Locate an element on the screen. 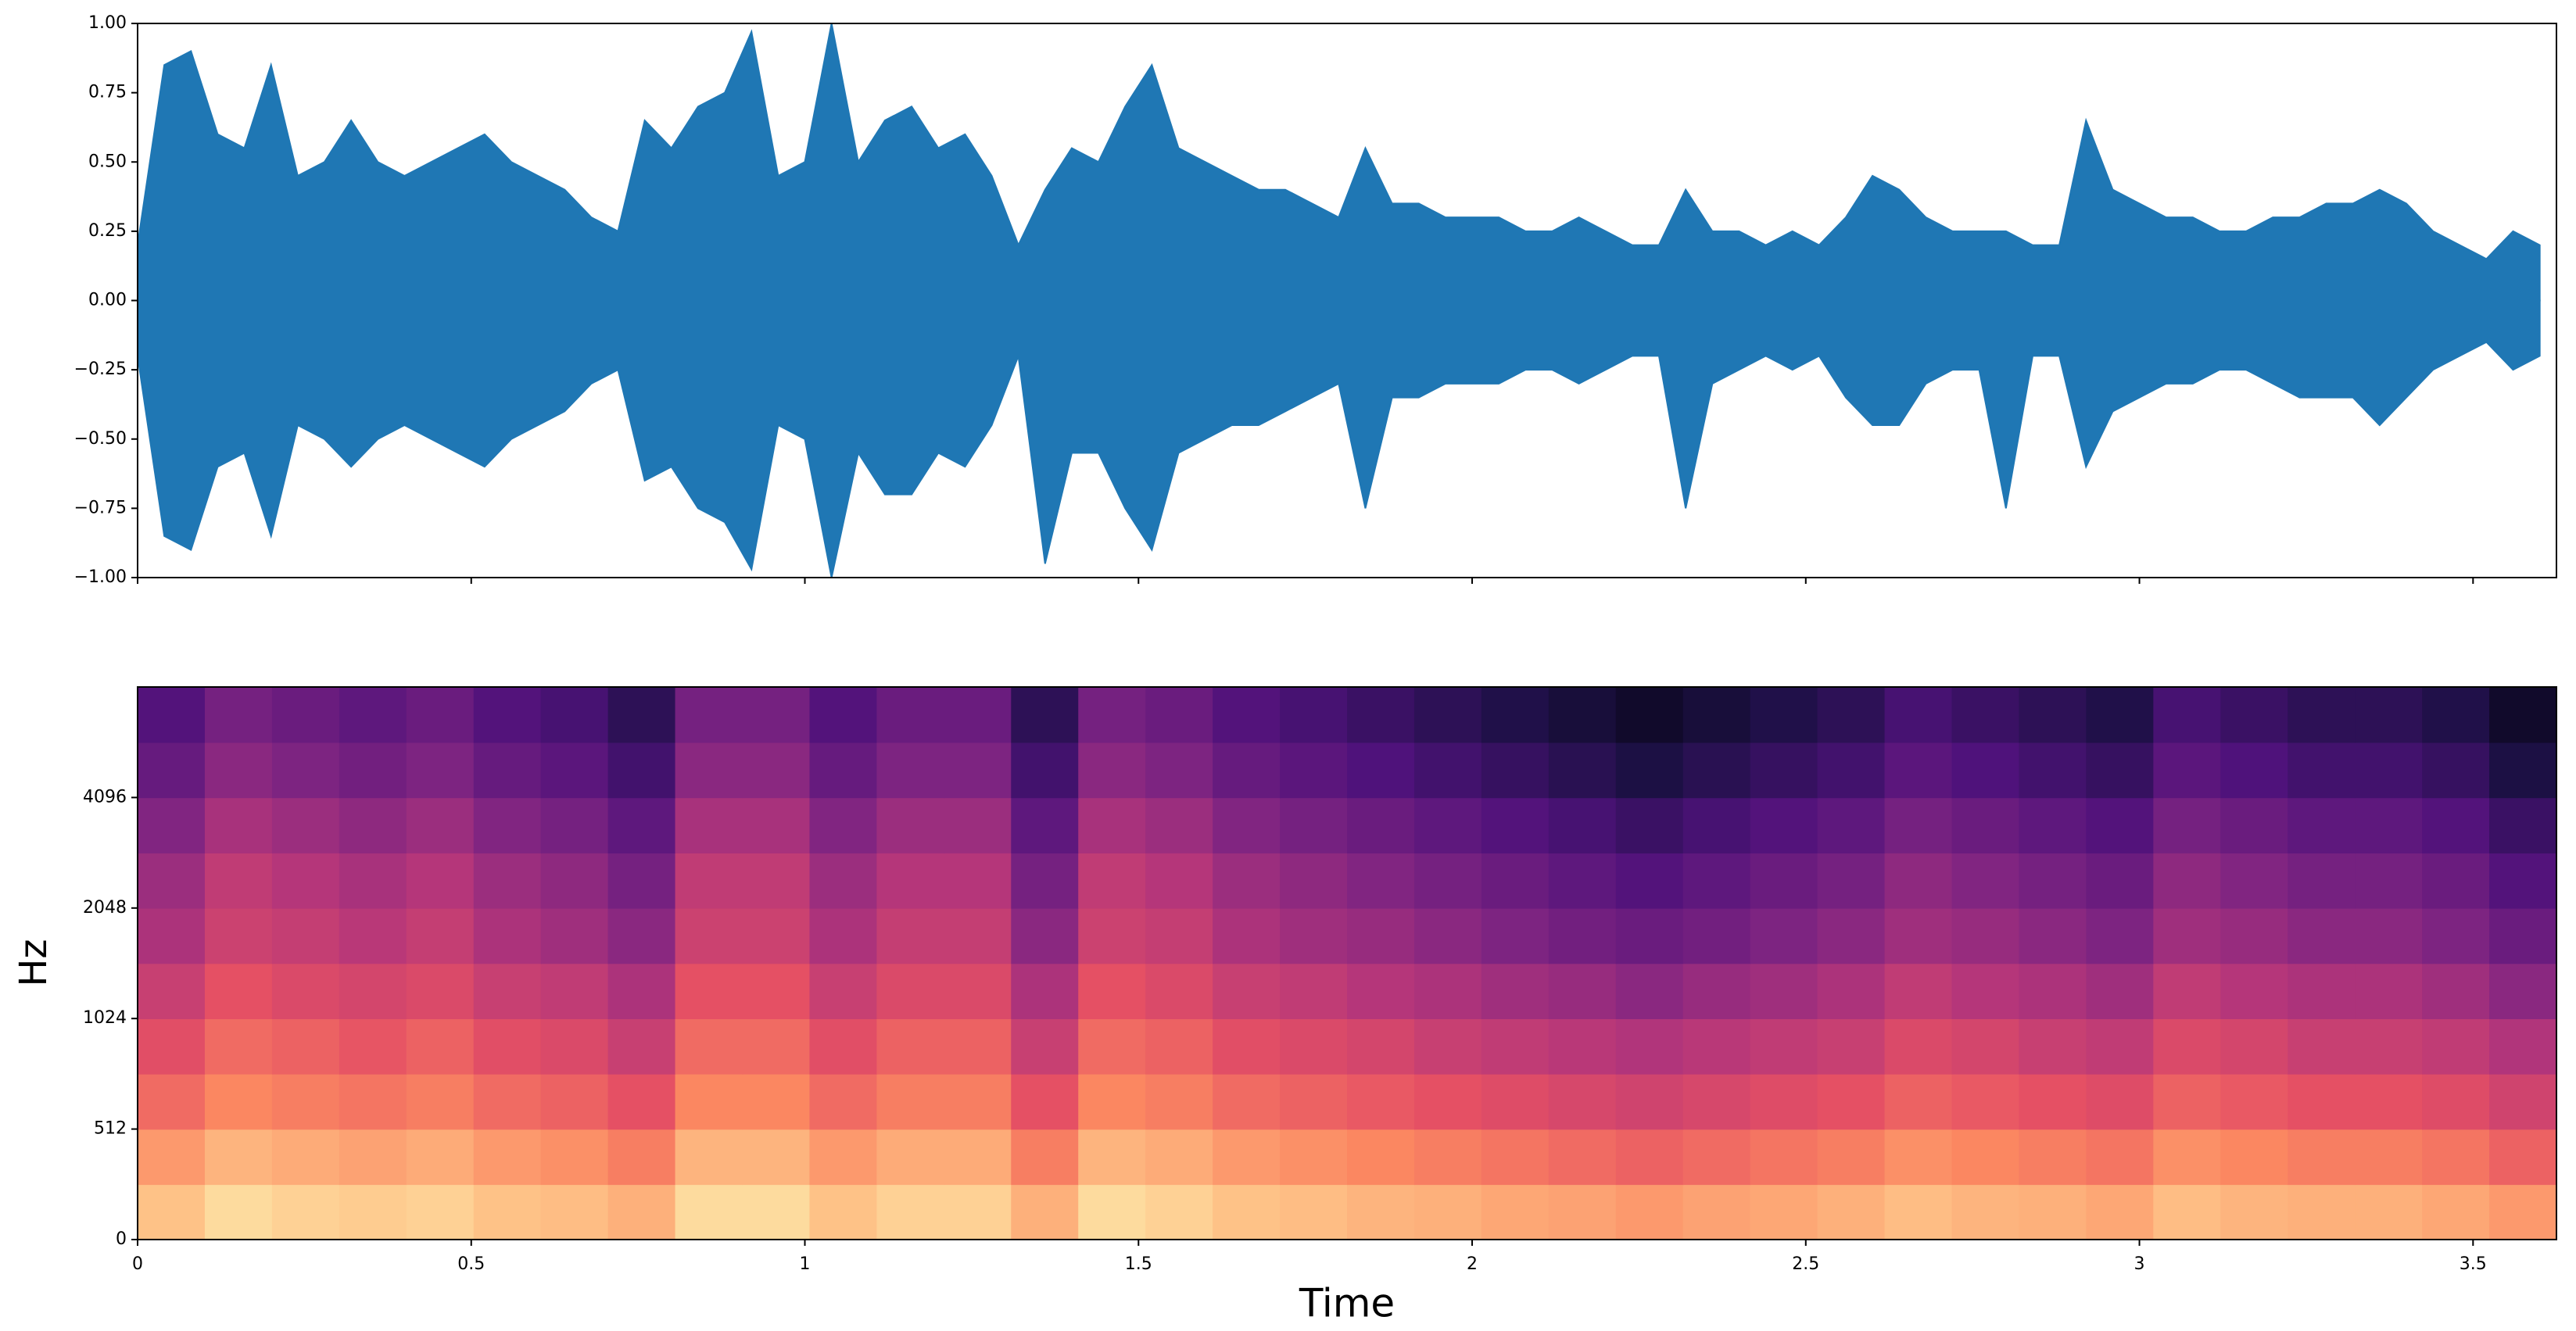 The width and height of the screenshot is (2576, 1331). x-tick-label: 0 is located at coordinates (137, 1264).